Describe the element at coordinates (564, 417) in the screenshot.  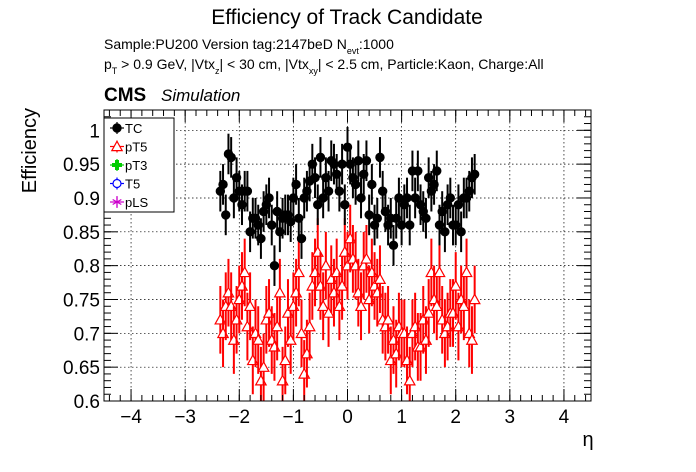
I see `x-tick-label: 4` at that location.